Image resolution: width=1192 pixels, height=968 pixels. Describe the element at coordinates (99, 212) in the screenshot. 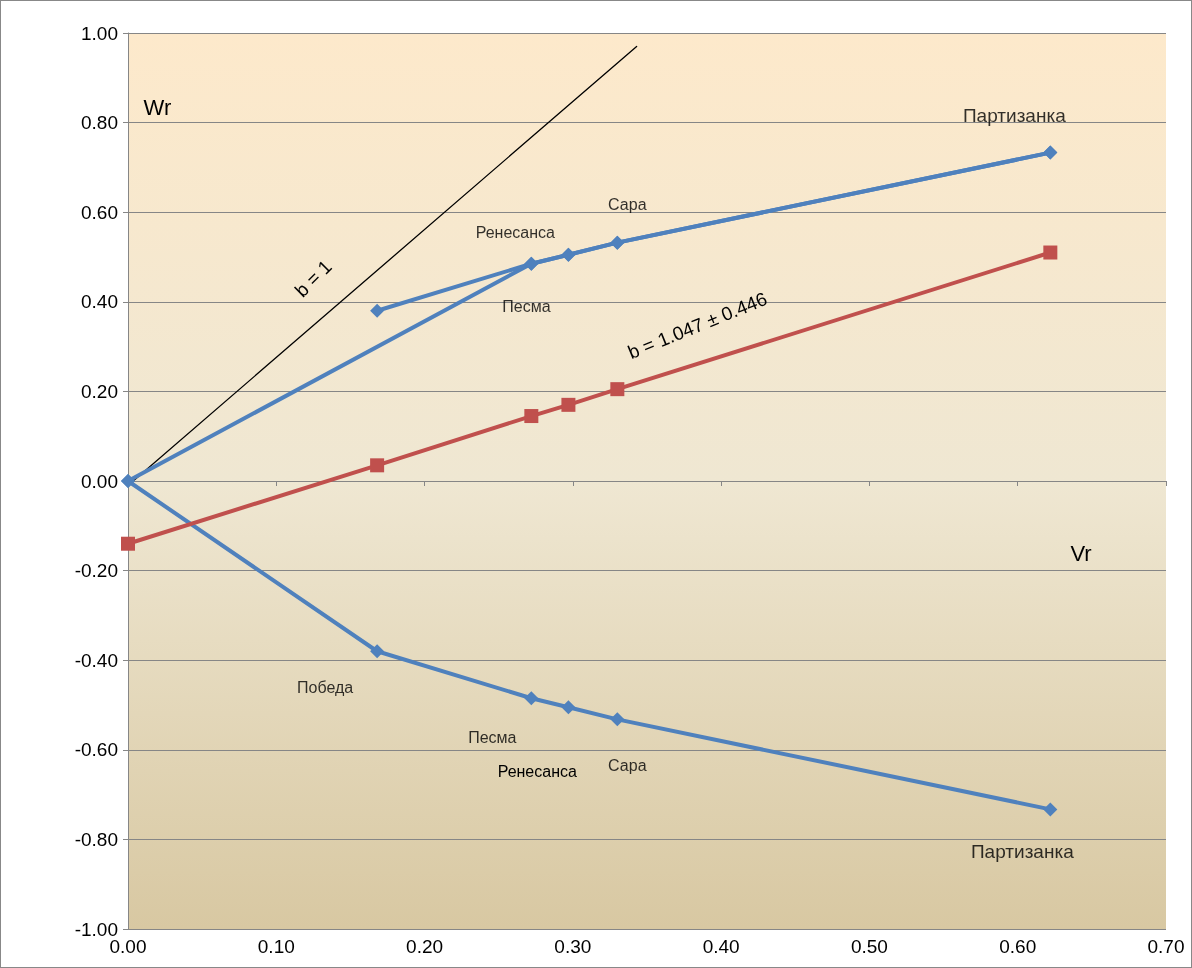

I see `y-tick-label: 0.60` at that location.